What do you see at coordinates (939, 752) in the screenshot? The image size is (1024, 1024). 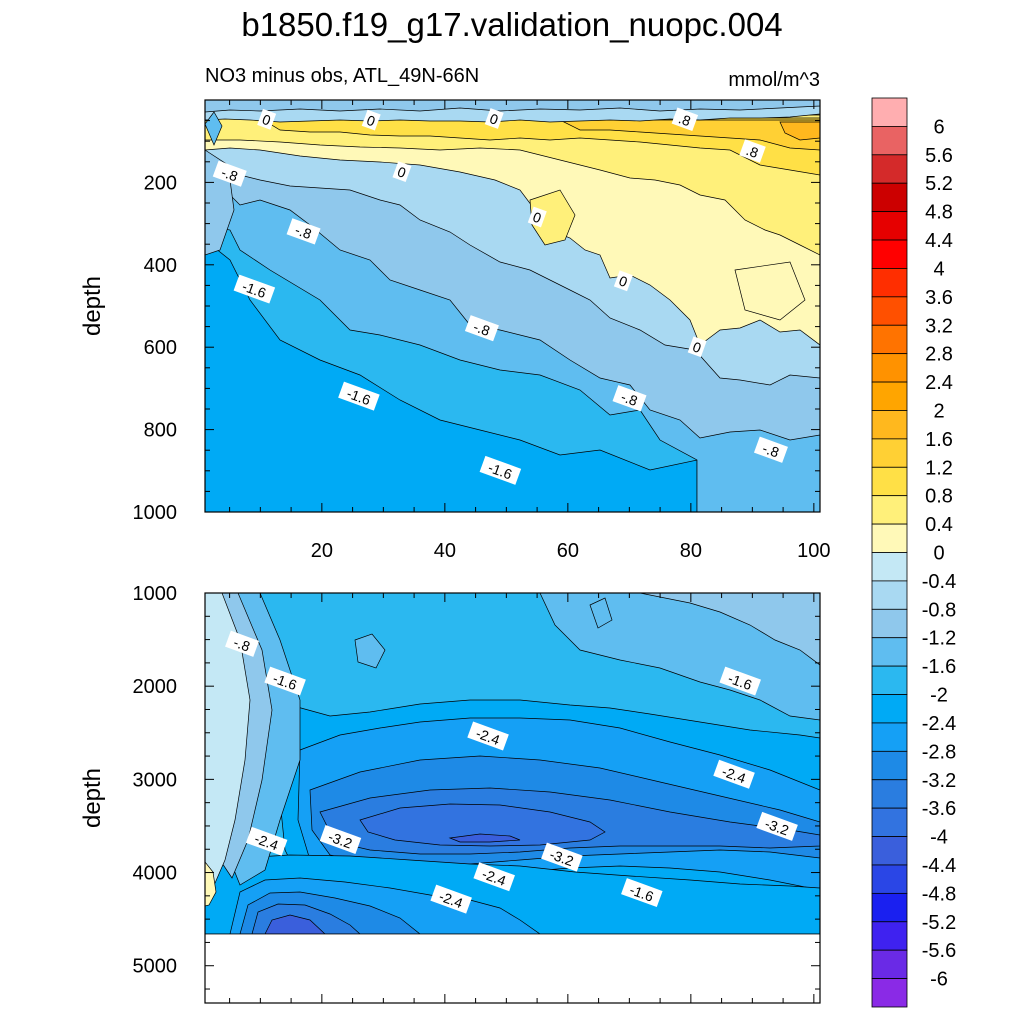 I see `colorbar-label: -2.8` at bounding box center [939, 752].